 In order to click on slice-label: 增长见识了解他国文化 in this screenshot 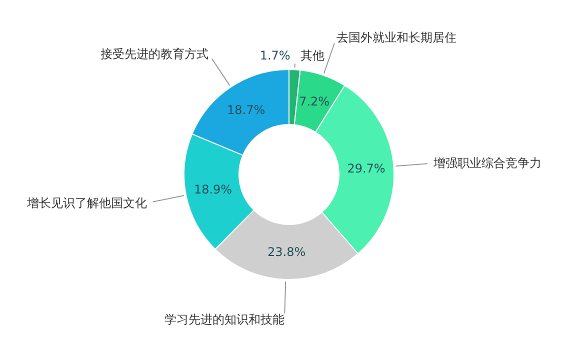, I will do `click(86, 203)`.